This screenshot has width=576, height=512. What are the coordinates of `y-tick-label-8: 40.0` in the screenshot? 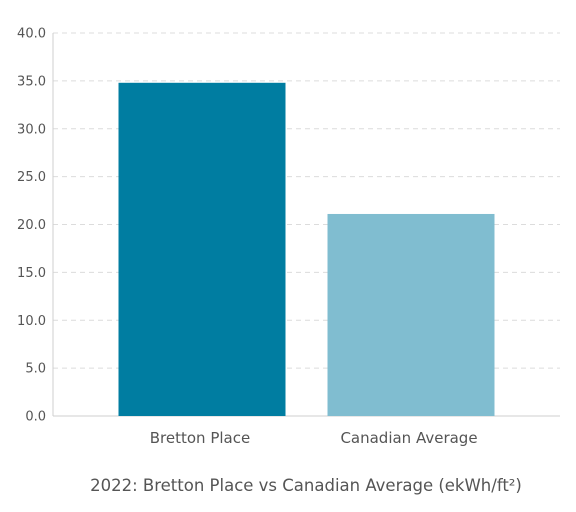 It's located at (31, 34).